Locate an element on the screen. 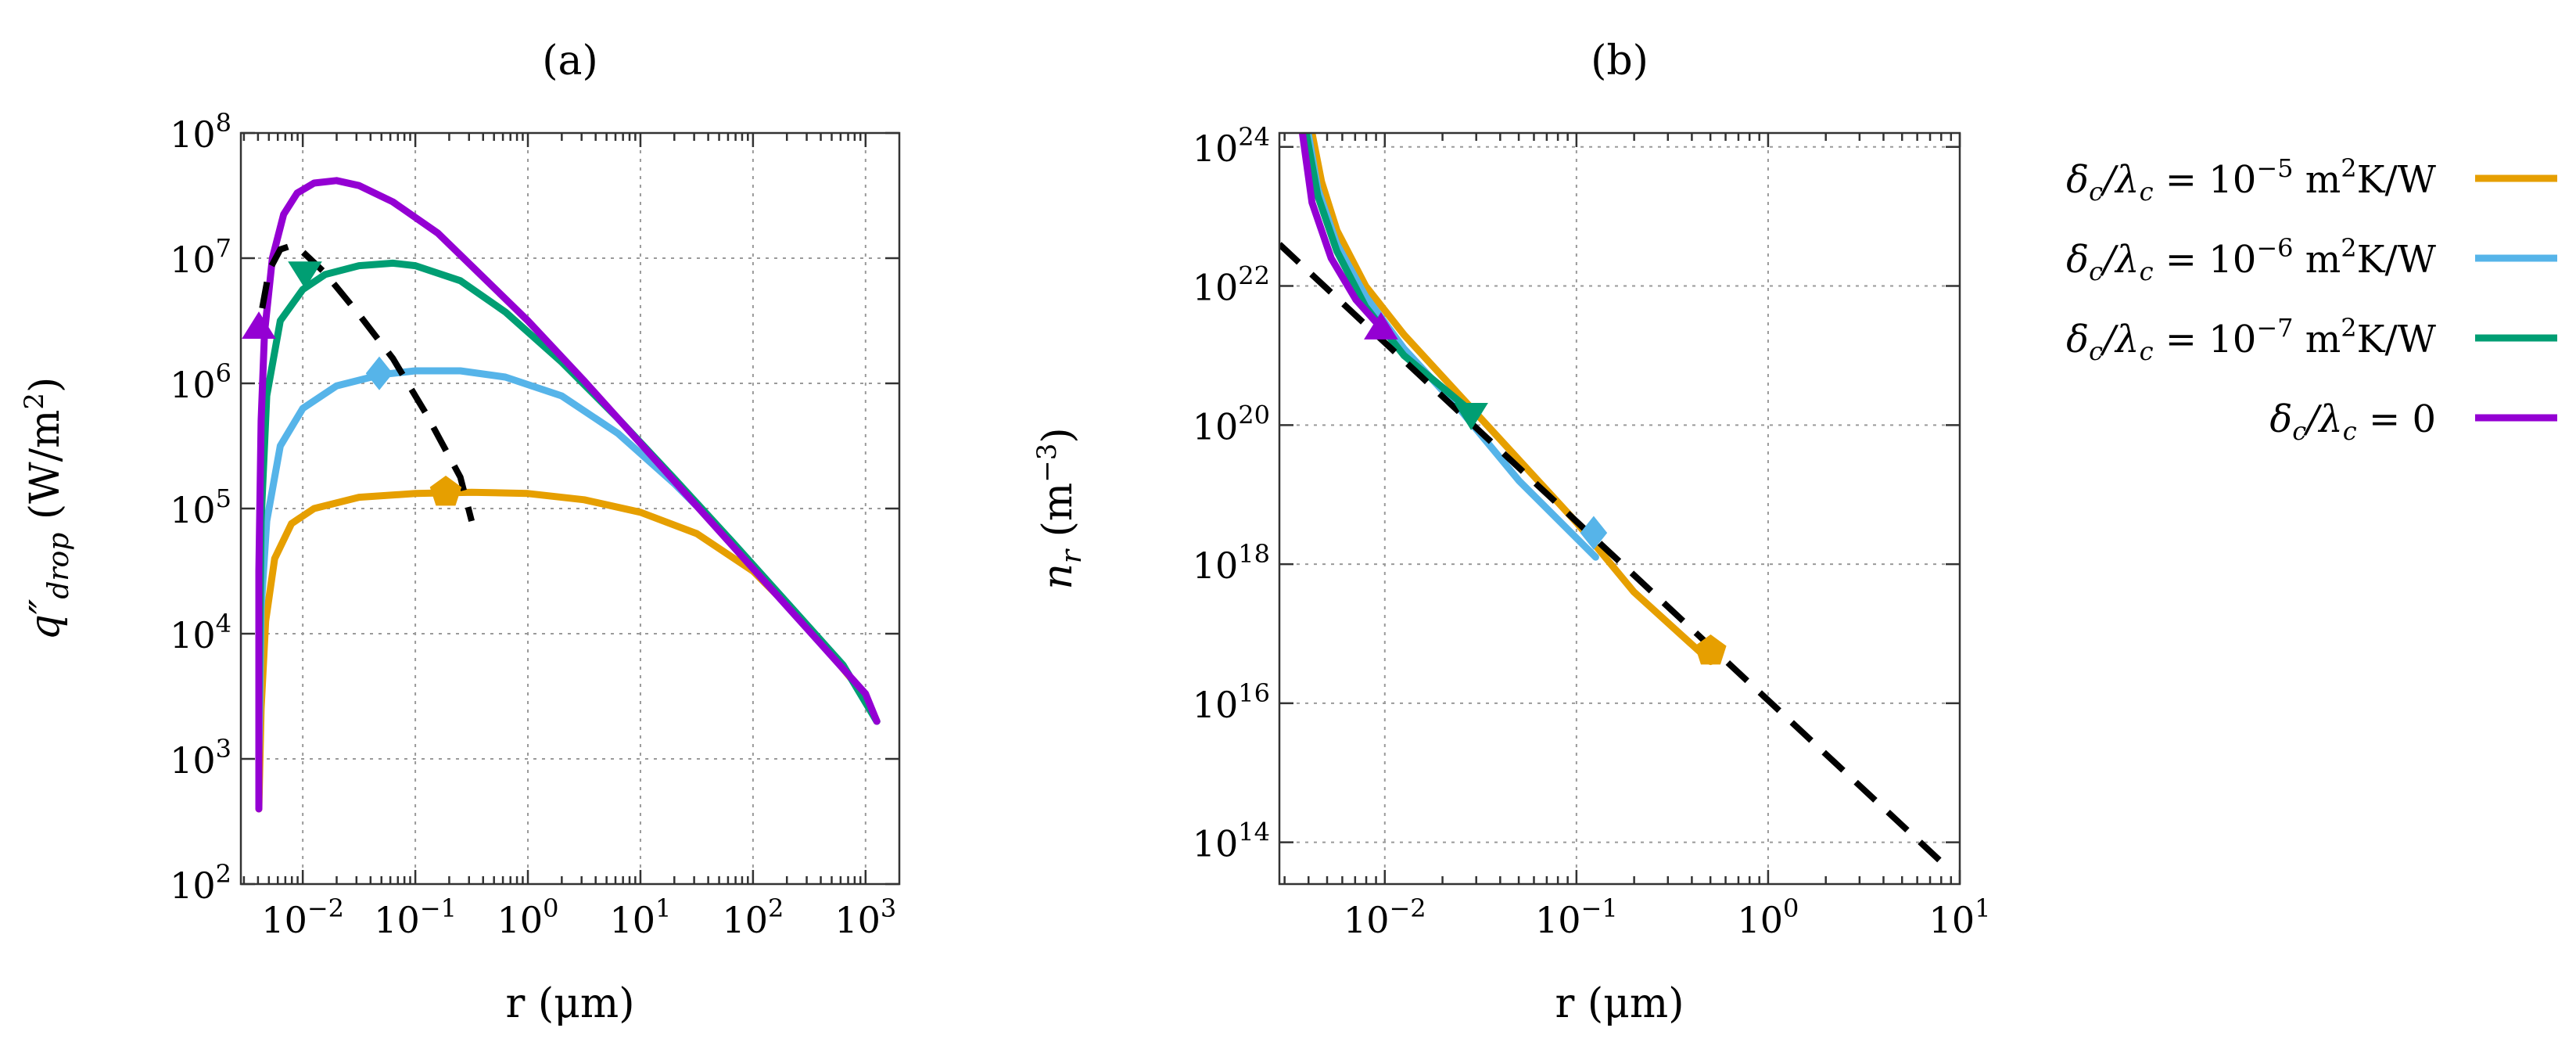 Image resolution: width=2576 pixels, height=1046 pixels. y-label-symbol: n is located at coordinates (1058, 576).